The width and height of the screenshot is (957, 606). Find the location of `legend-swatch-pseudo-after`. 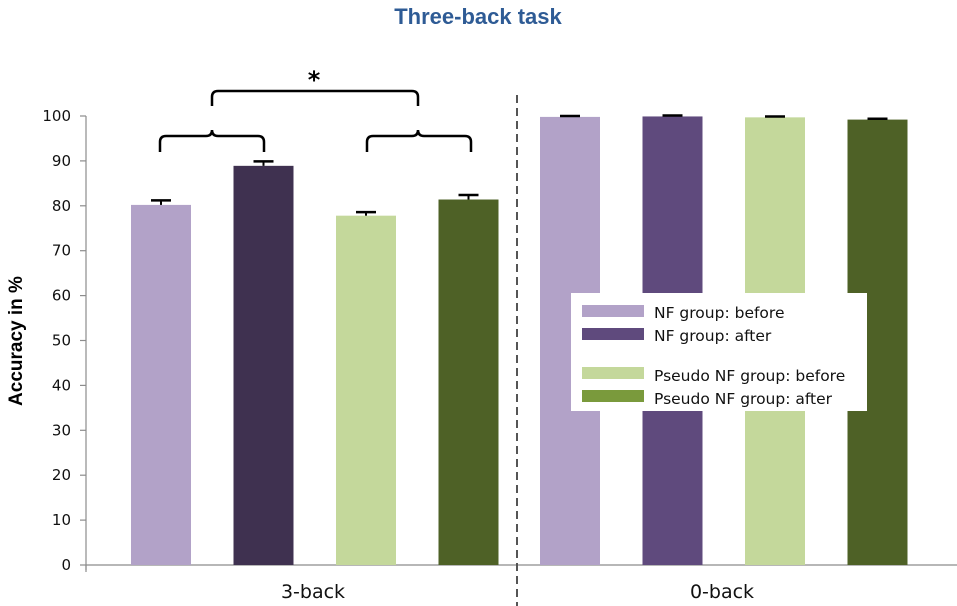

legend-swatch-pseudo-after is located at coordinates (613, 396).